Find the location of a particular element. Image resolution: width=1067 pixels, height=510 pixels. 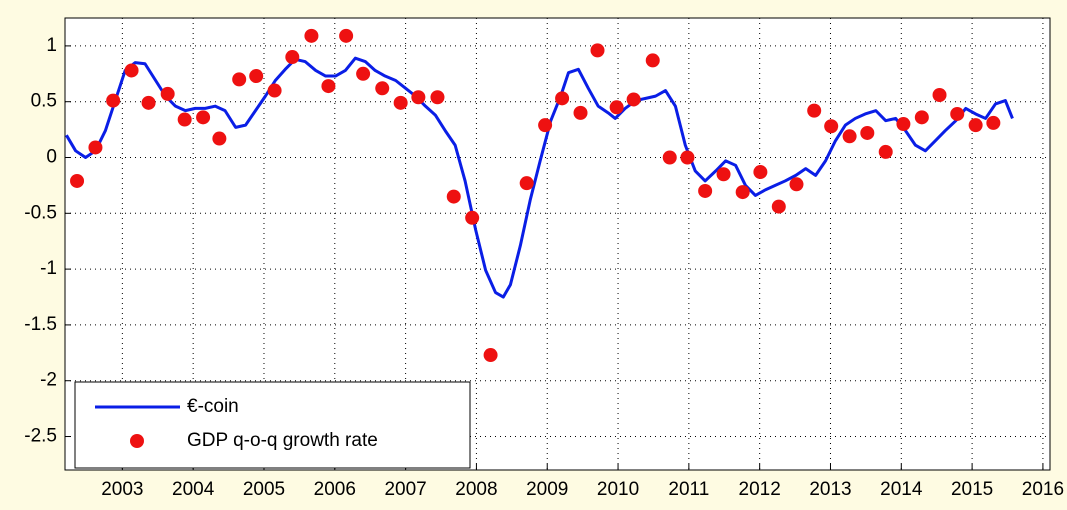

x-tick-label: 2014 is located at coordinates (901, 489).